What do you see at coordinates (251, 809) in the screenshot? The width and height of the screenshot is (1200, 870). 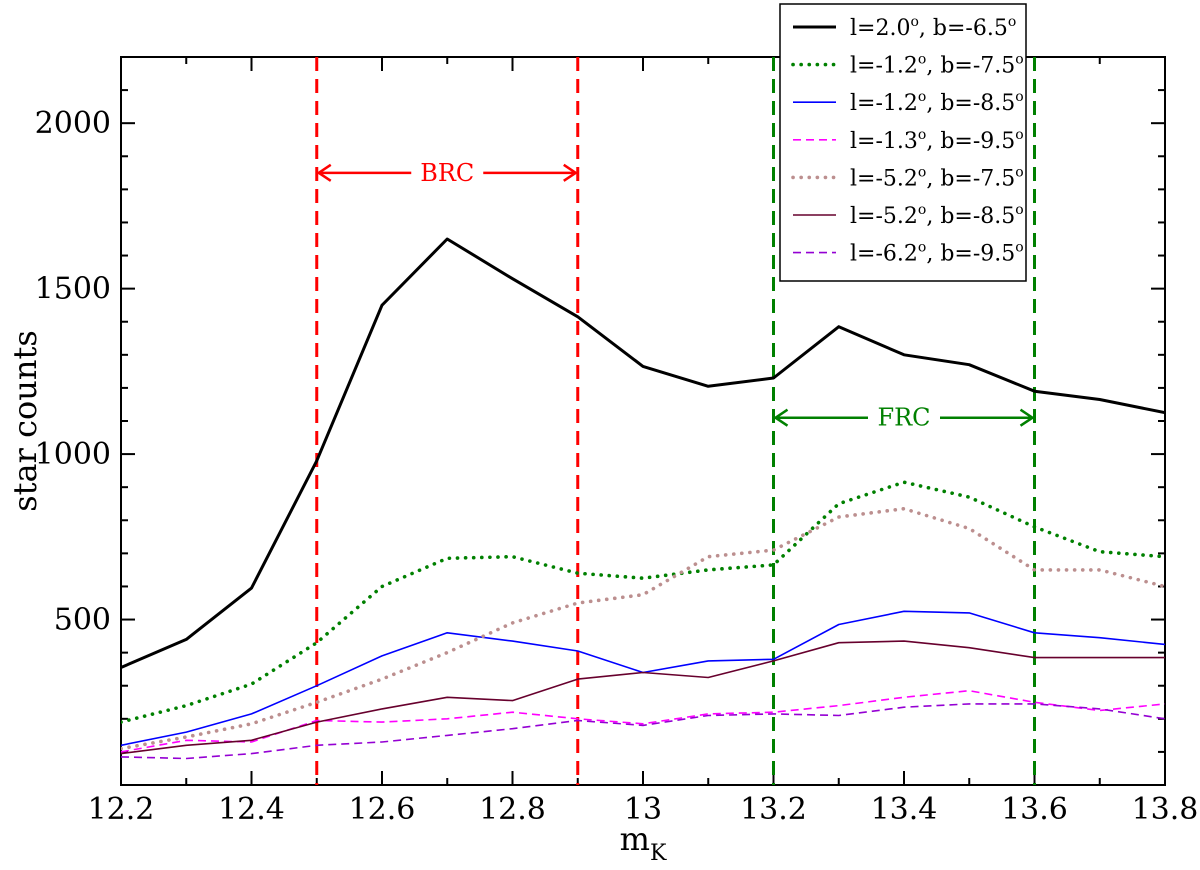 I see `x-tick-label: 12.4` at bounding box center [251, 809].